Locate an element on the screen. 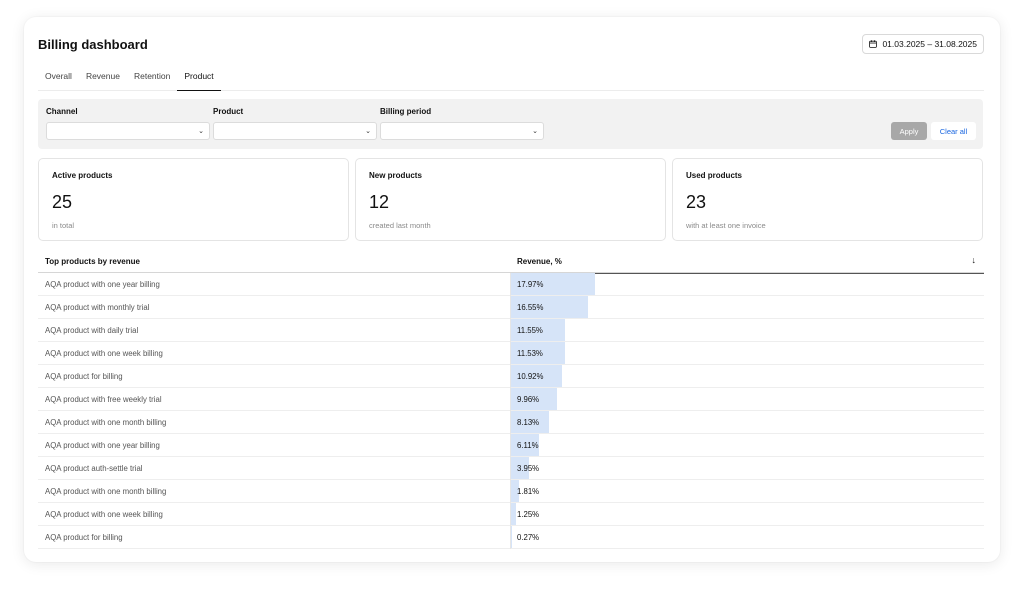  revenue-value-cell: 6.11% is located at coordinates (528, 445).